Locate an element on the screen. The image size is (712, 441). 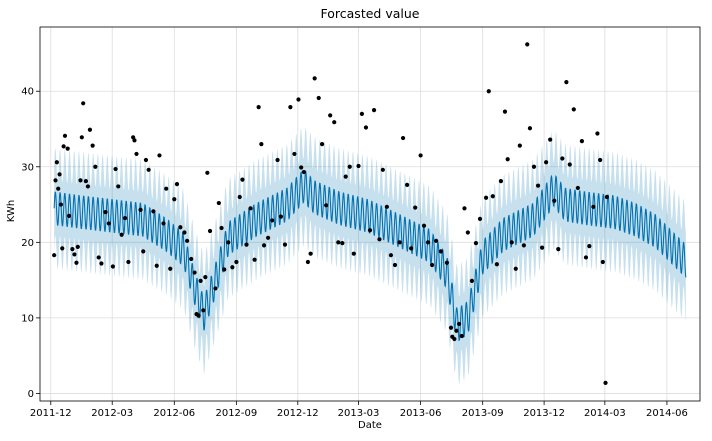
y-tick-label: 0 is located at coordinates (31, 394).